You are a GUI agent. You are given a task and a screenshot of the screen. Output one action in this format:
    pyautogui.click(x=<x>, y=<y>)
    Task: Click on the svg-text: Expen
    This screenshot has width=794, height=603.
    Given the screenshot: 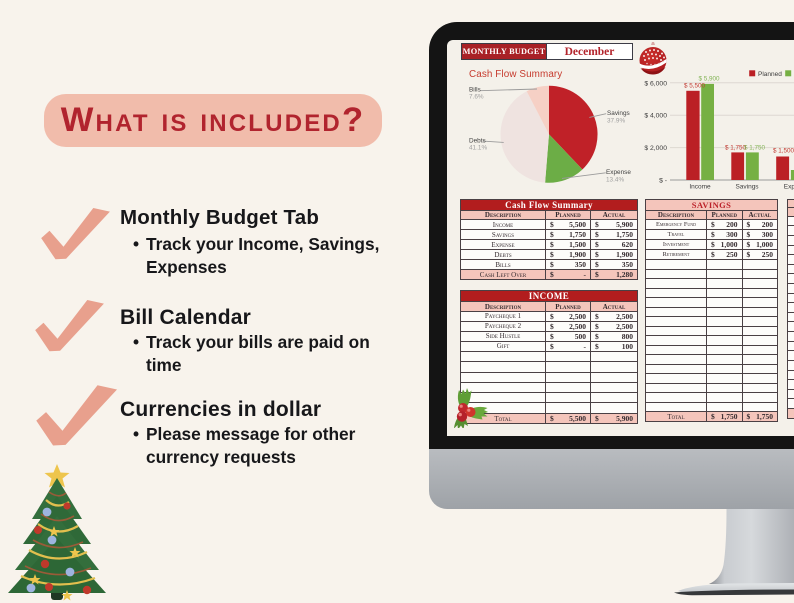 What is the action you would take?
    pyautogui.click(x=789, y=187)
    